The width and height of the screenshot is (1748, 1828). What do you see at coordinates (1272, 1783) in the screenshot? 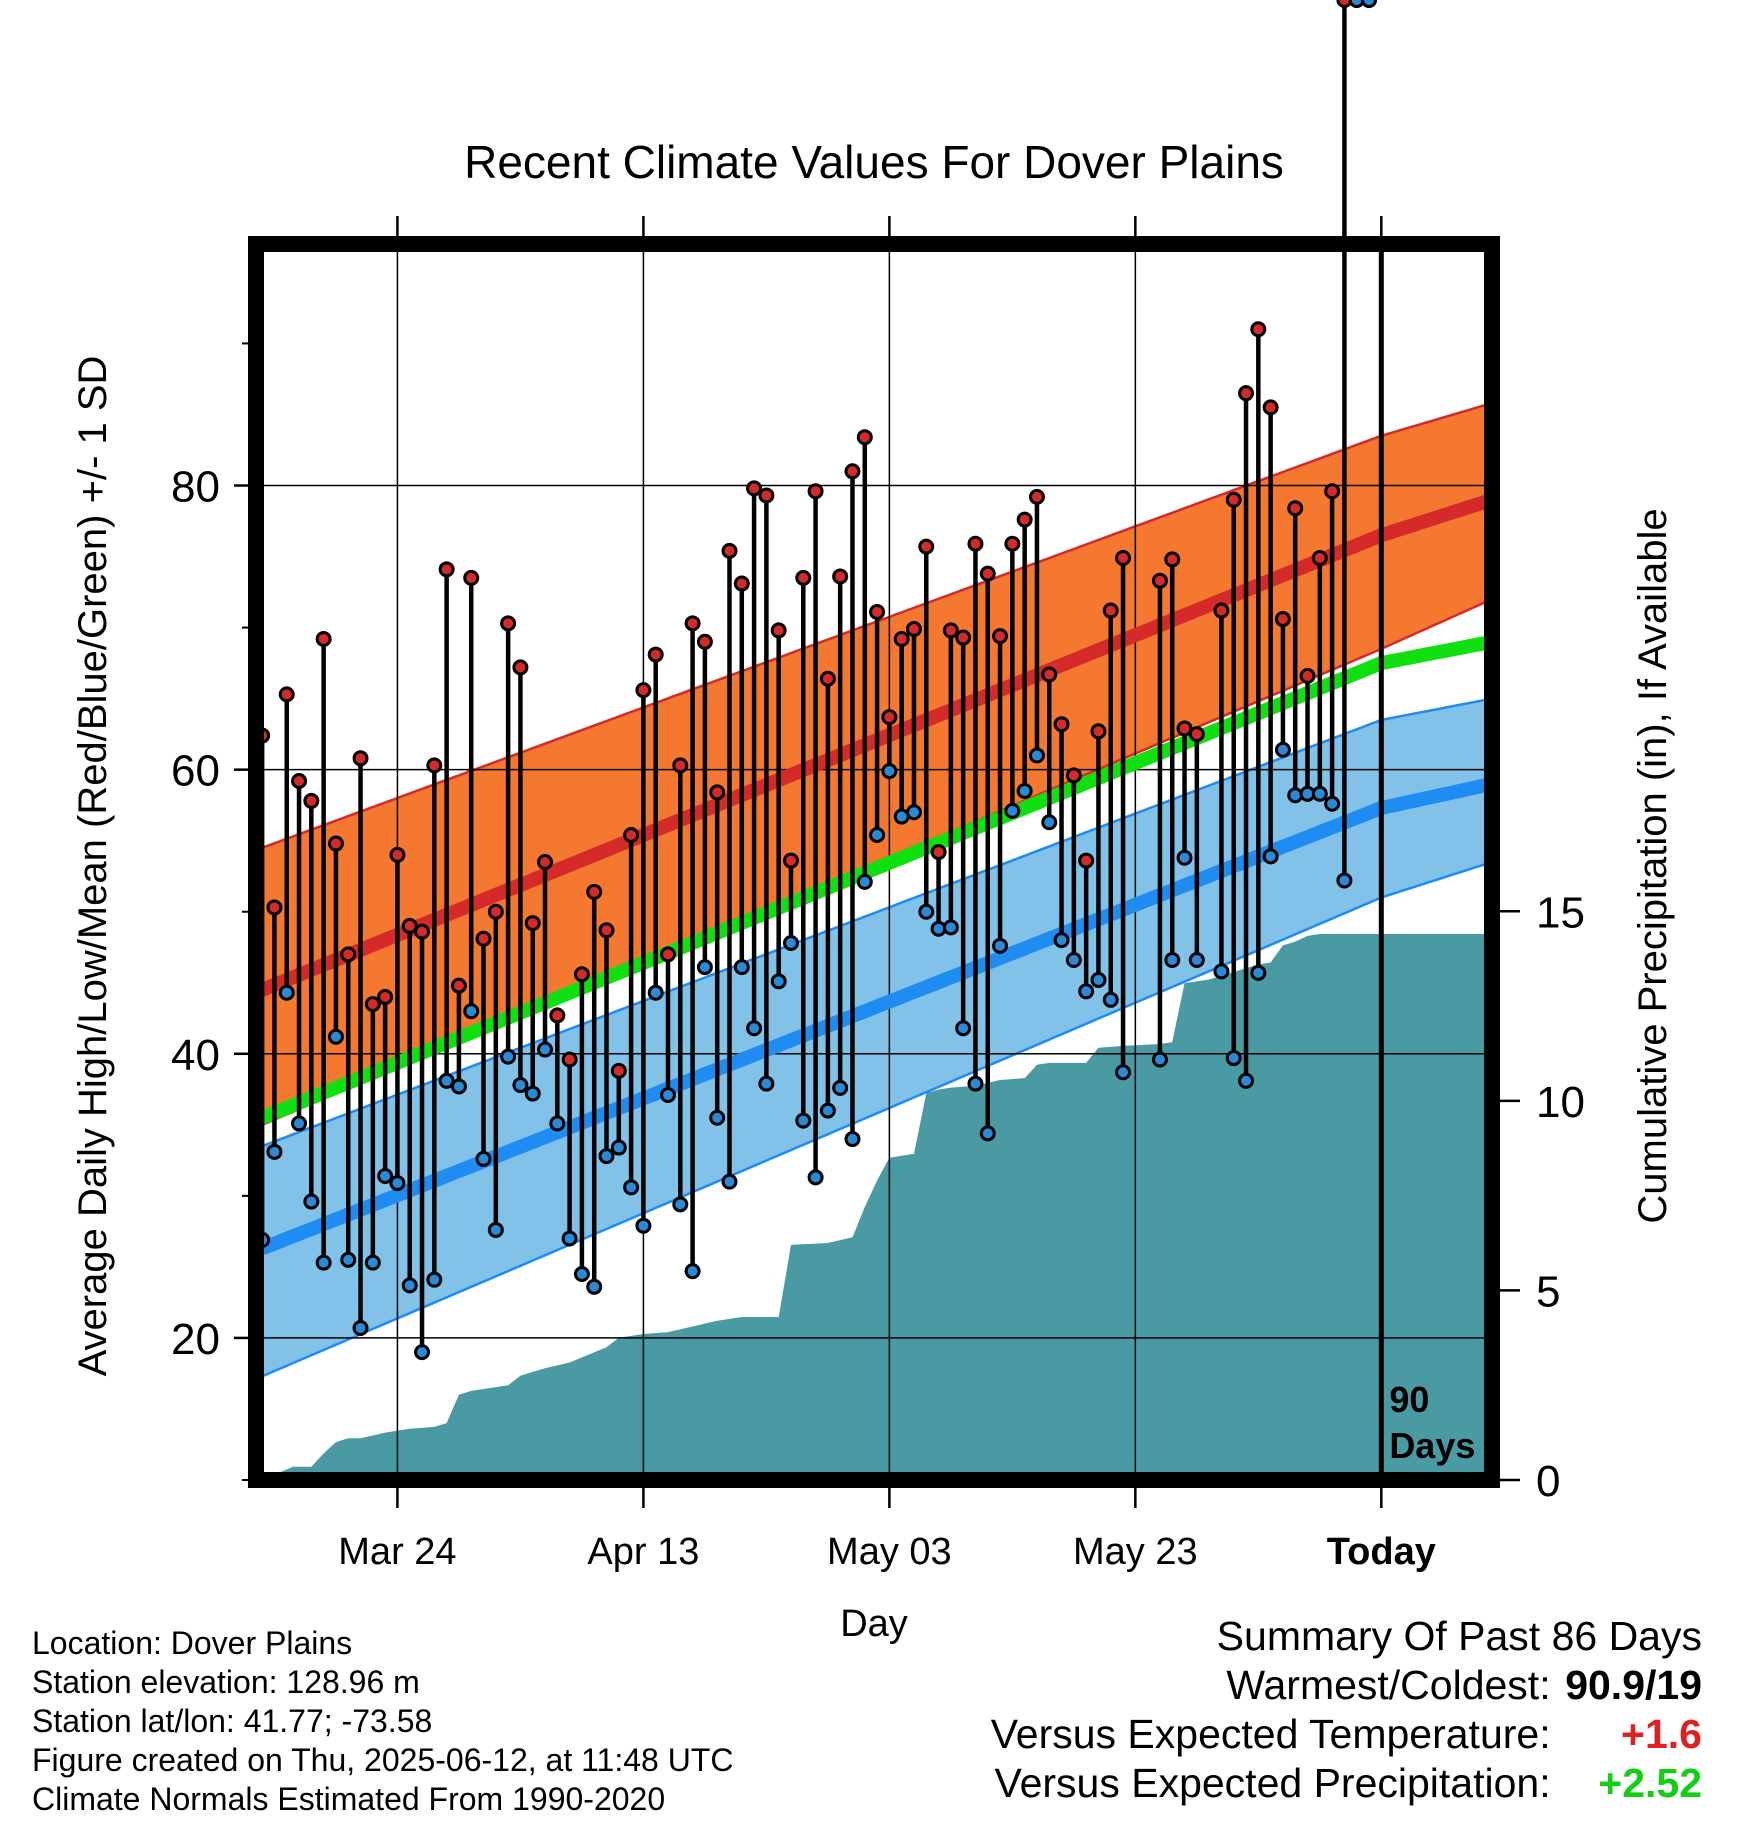
I see `precipitation-label: Versus Expected Precipitation:` at bounding box center [1272, 1783].